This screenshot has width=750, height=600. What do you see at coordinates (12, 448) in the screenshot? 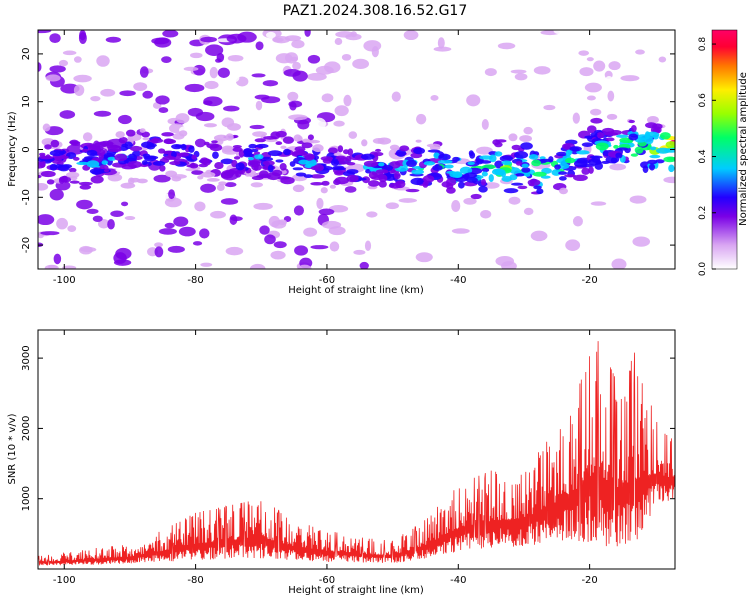
I see `snr-y-label: SNR (10 * v/v)` at bounding box center [12, 448].